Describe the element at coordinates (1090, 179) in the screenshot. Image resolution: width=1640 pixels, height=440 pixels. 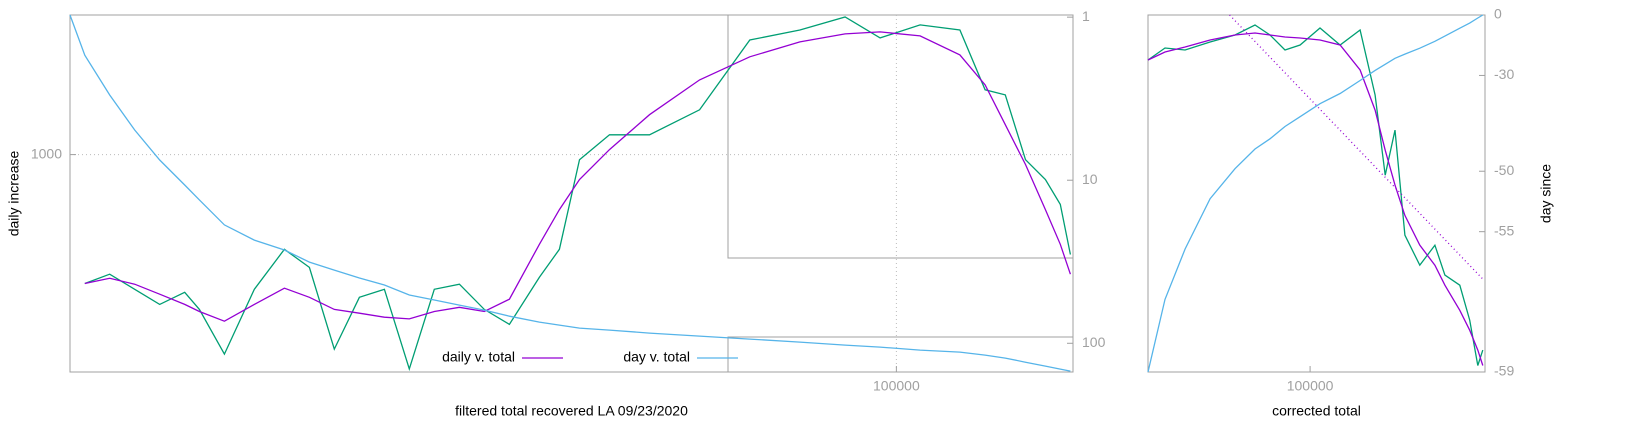
I see `y2-tick-label: 10` at that location.